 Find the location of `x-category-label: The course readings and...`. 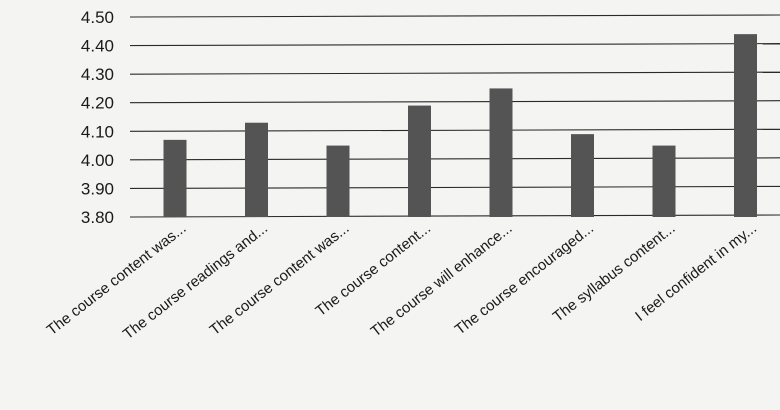

x-category-label: The course readings and... is located at coordinates (195, 281).